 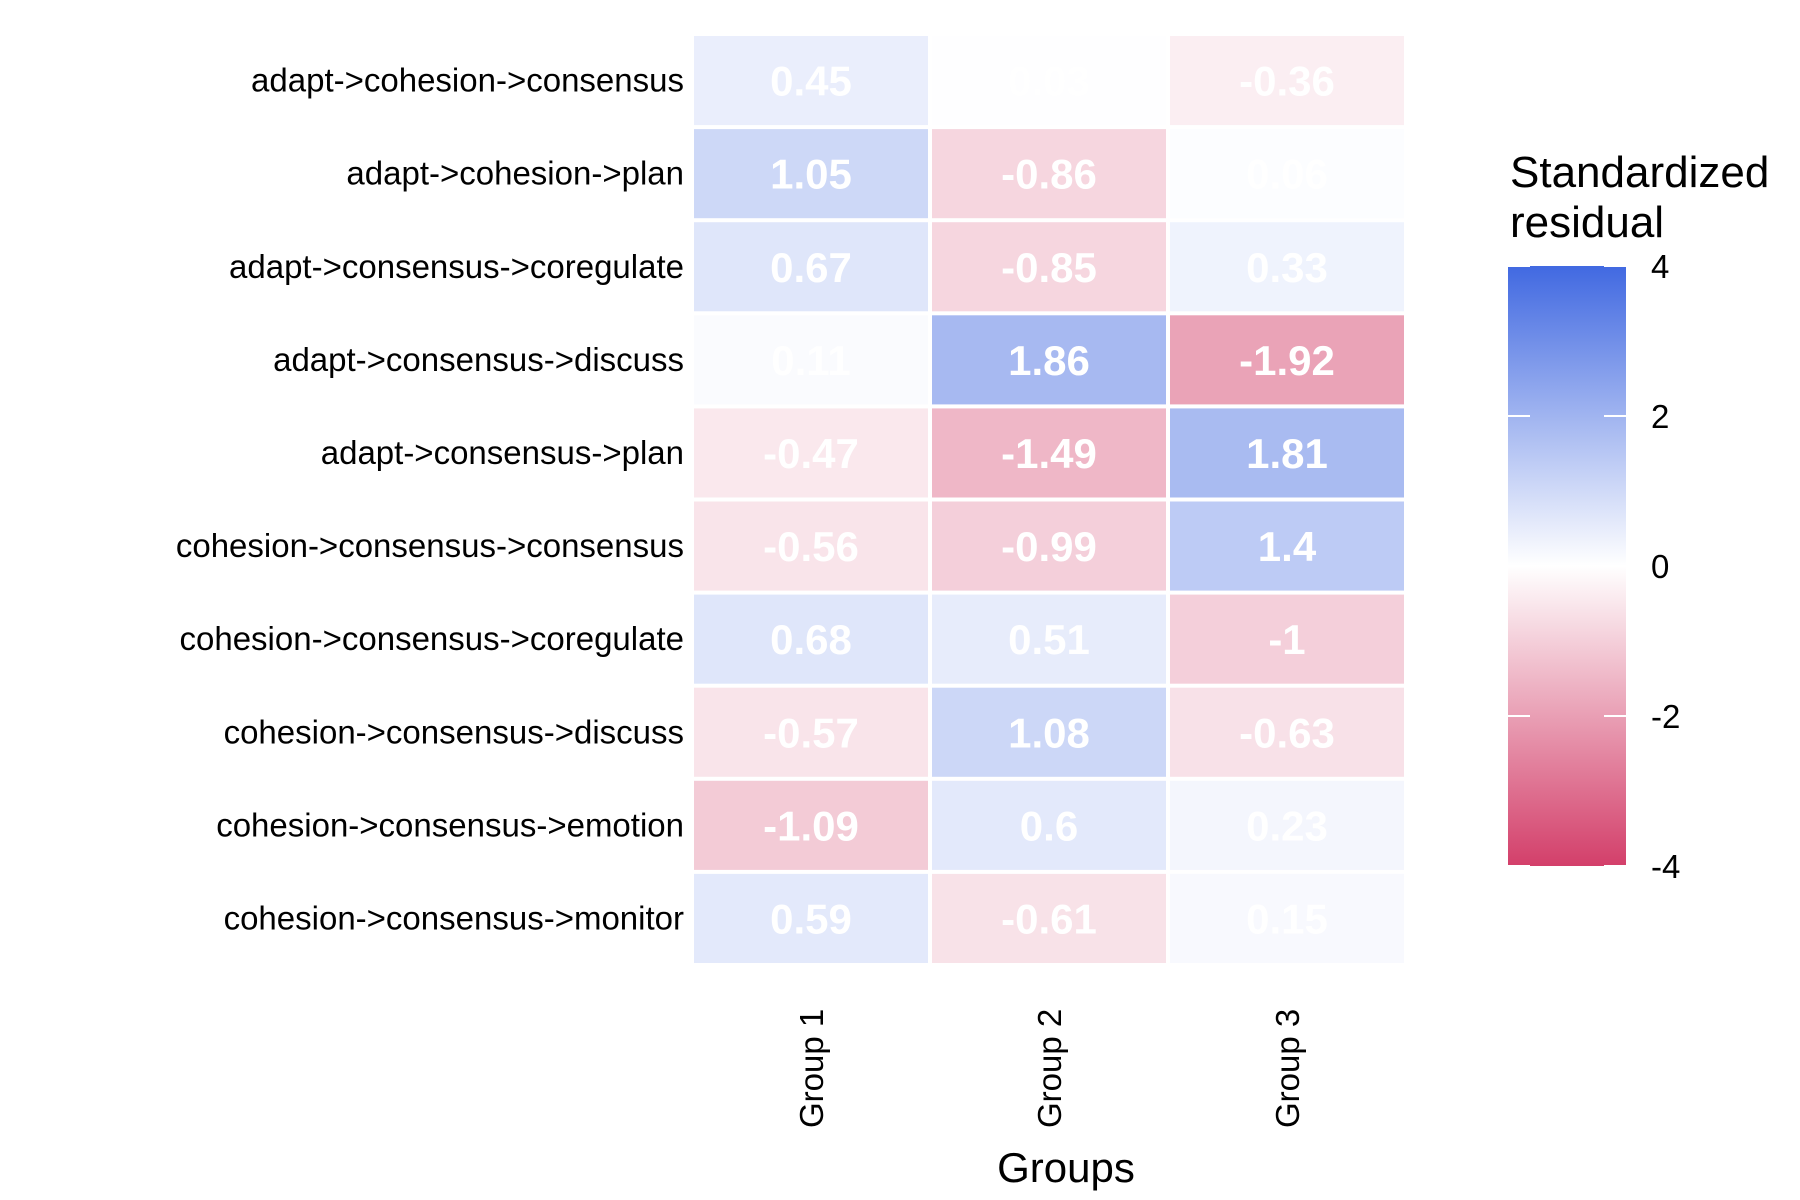 I want to click on cell-value-label: -0.36, so click(x=1287, y=81).